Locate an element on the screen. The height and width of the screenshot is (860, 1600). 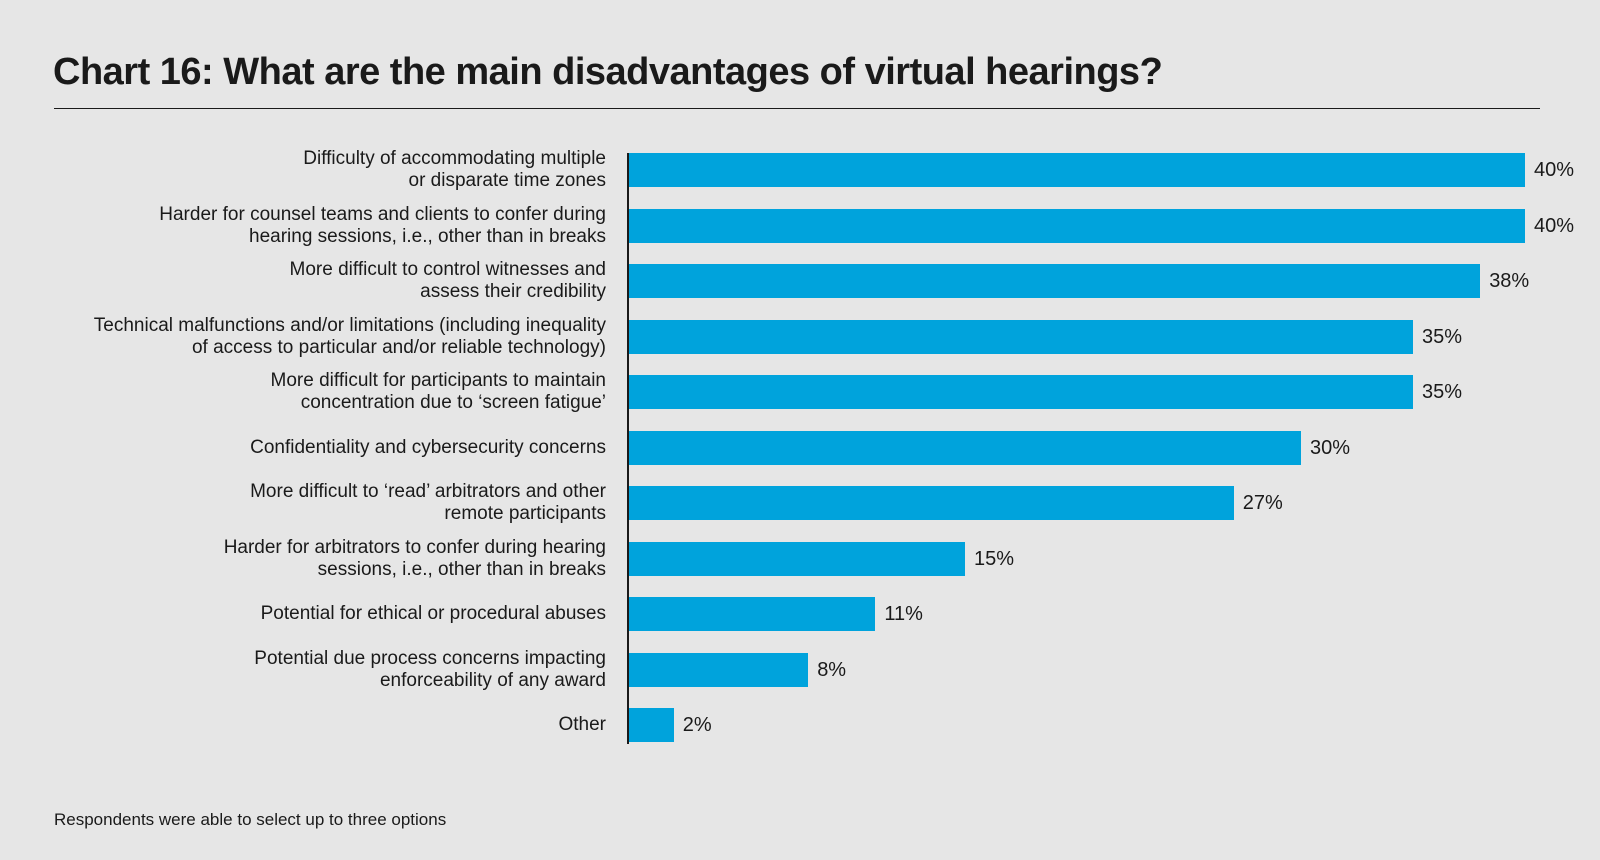
value-label: 30% is located at coordinates (1330, 447).